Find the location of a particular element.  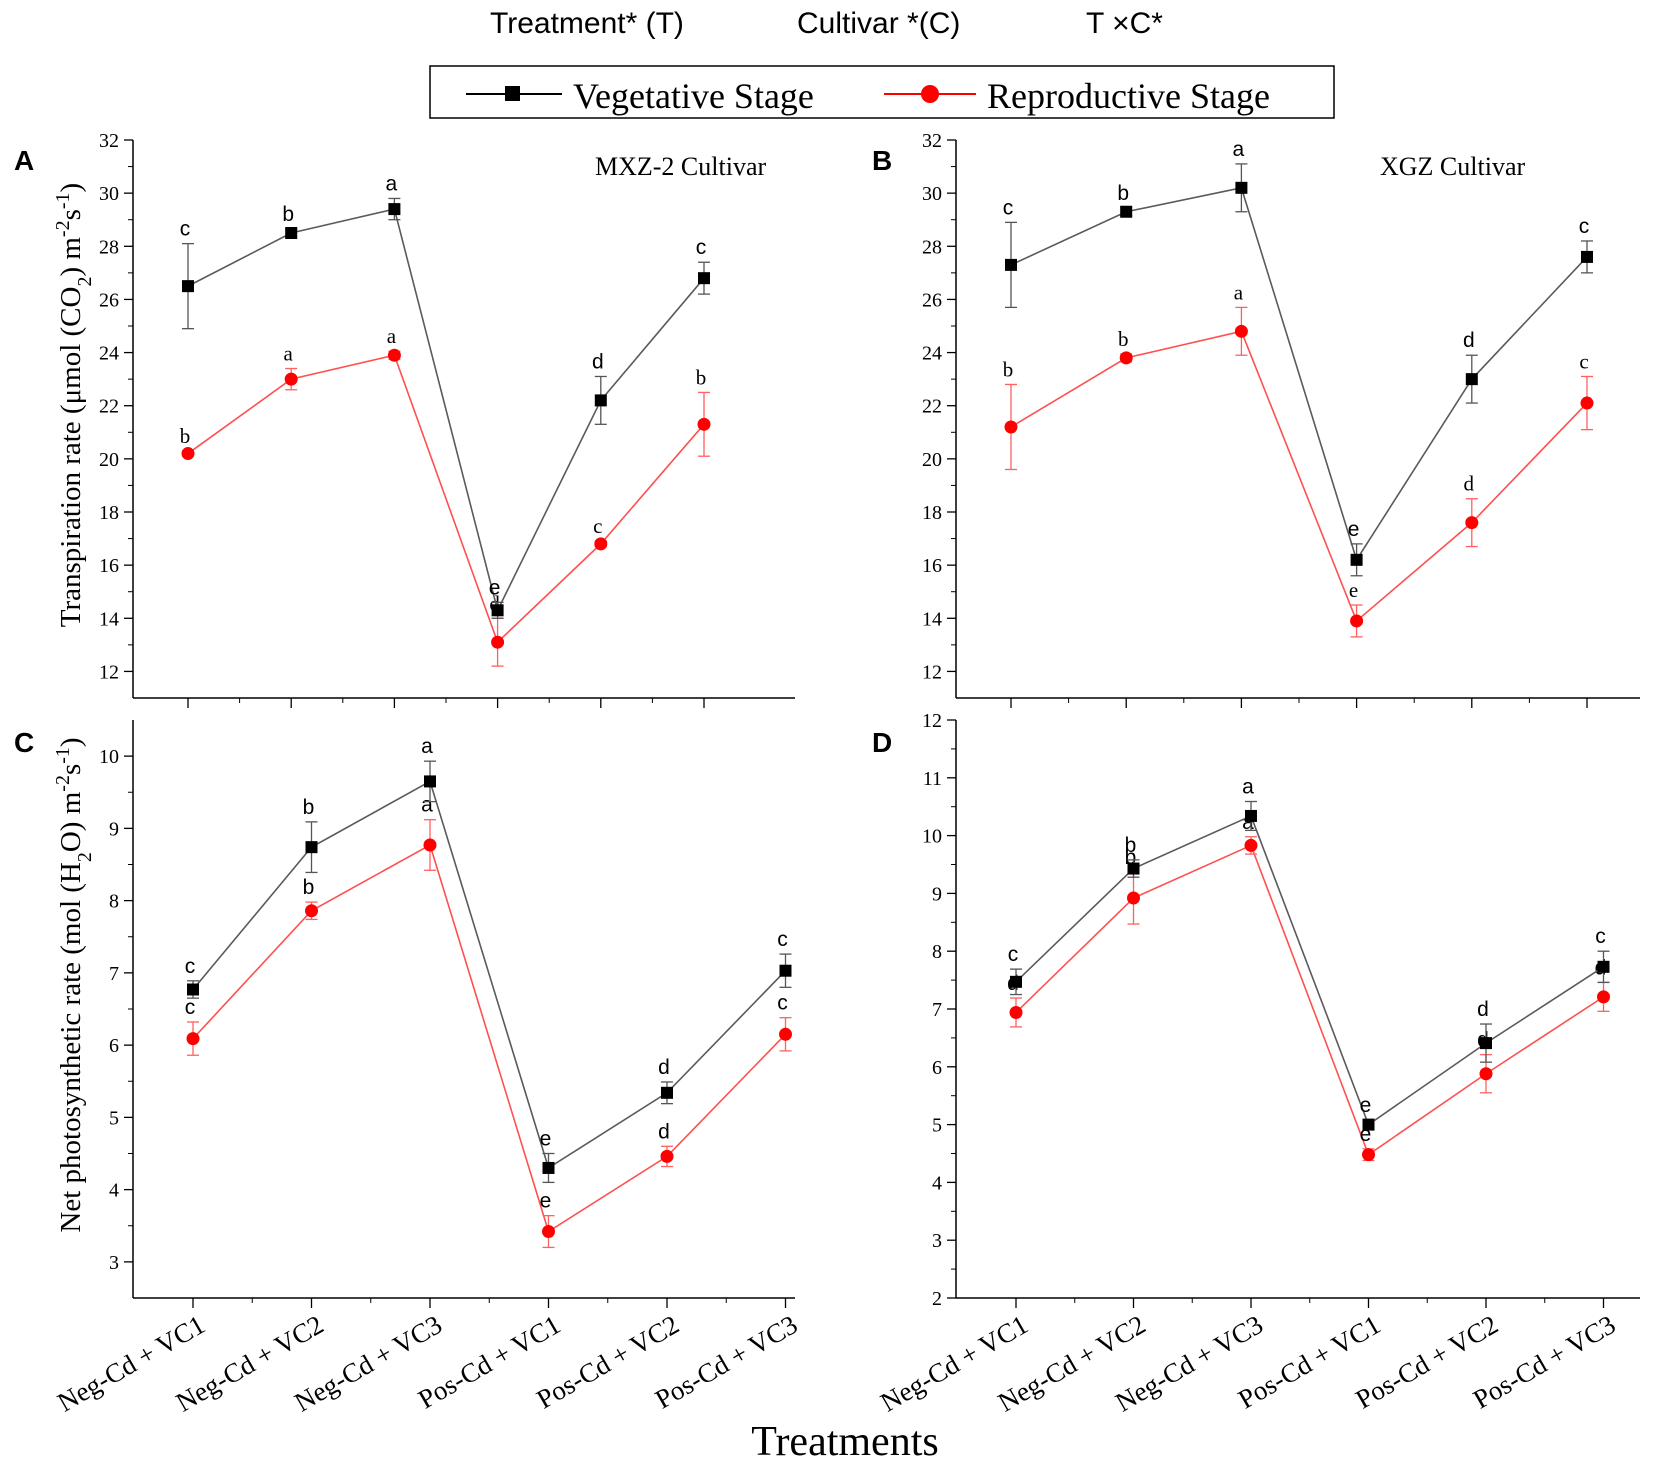

series-vegetative: c b a e d c is located at coordinates (1298, 357).